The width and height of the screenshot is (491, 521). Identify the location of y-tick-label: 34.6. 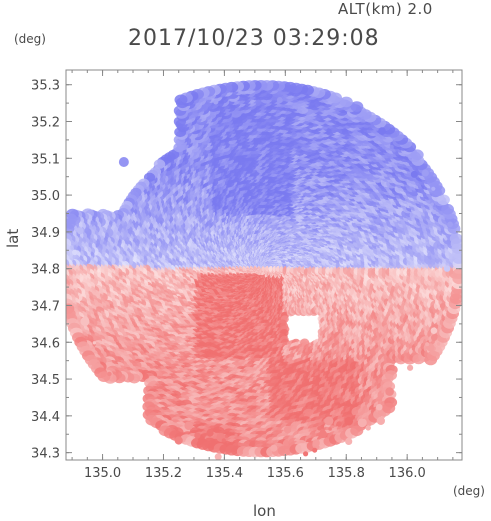
(45, 343).